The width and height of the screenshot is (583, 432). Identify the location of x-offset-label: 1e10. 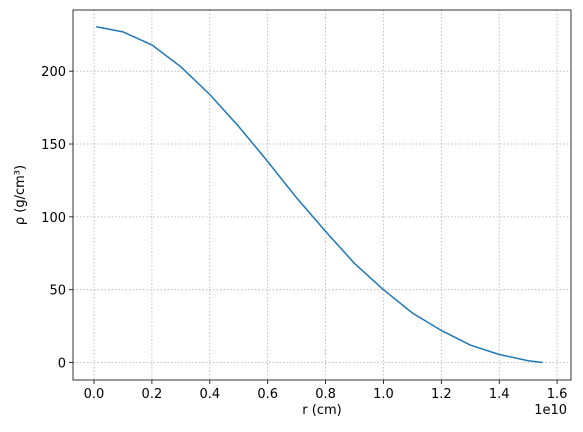
(550, 410).